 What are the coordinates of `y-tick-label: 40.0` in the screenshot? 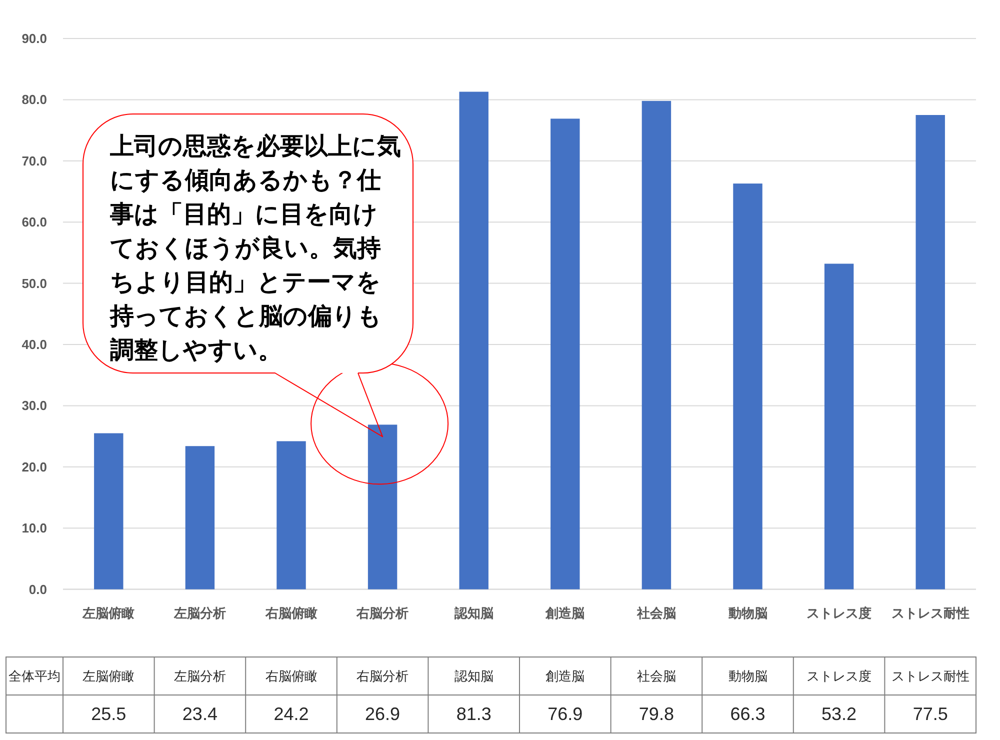 It's located at (34, 344).